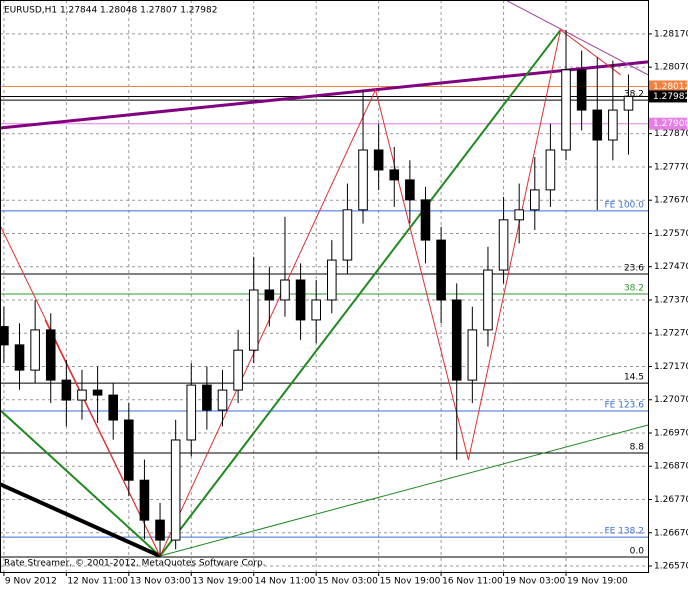 The image size is (688, 594). I want to click on level-label: FE 123.6, so click(625, 406).